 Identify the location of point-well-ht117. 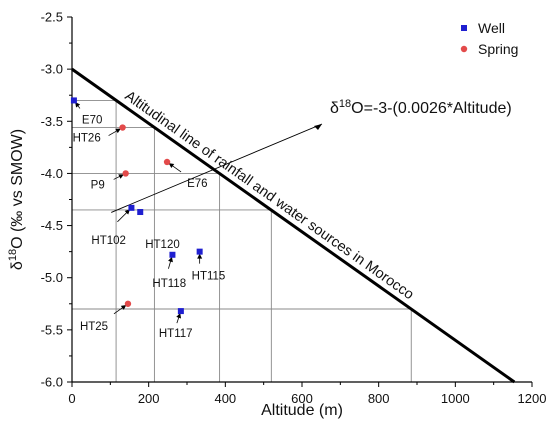
(180, 311).